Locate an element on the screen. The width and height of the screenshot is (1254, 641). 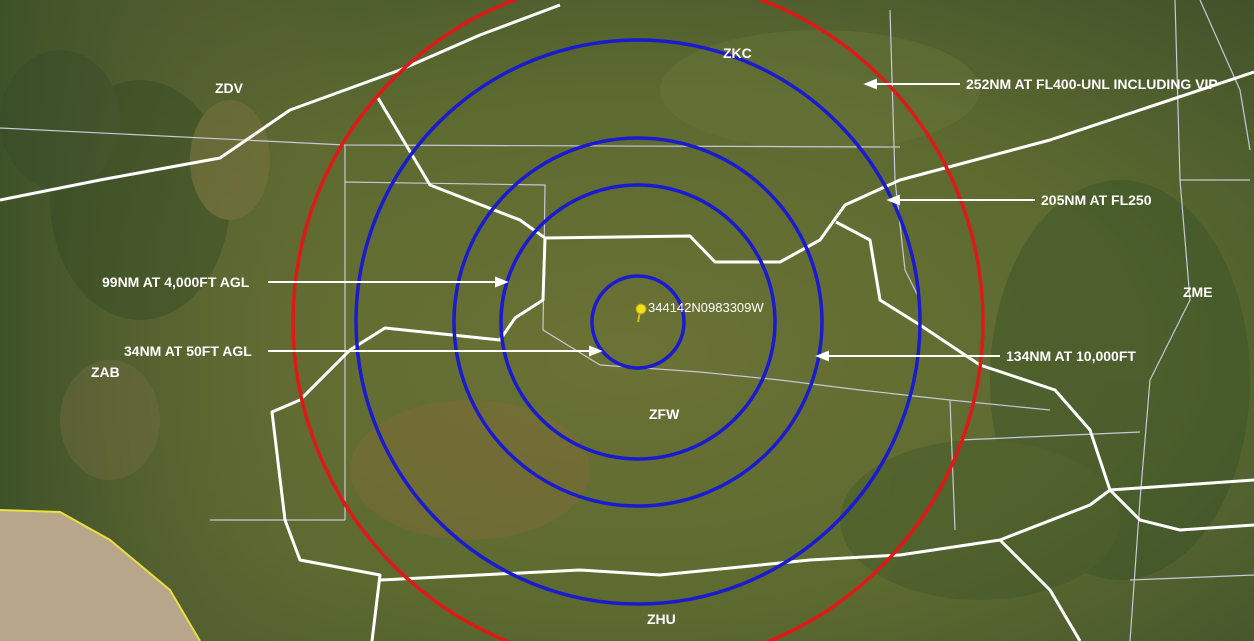
ring-34nm is located at coordinates (638, 322).